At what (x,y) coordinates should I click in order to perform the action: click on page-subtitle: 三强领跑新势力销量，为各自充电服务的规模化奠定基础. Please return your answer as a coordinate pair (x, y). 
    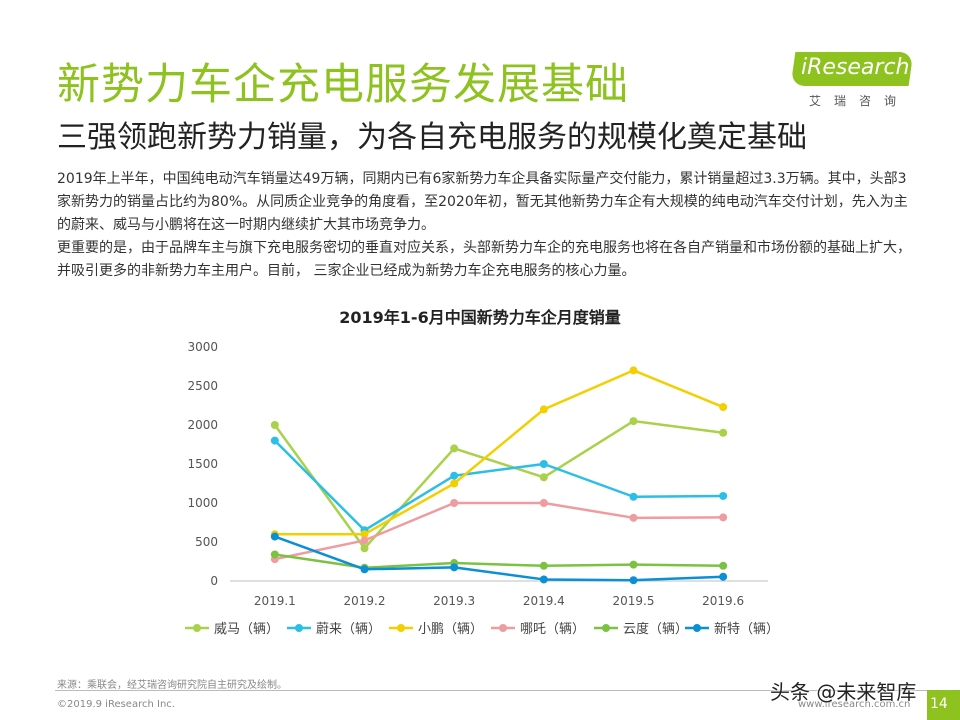
    Looking at the image, I should click on (432, 137).